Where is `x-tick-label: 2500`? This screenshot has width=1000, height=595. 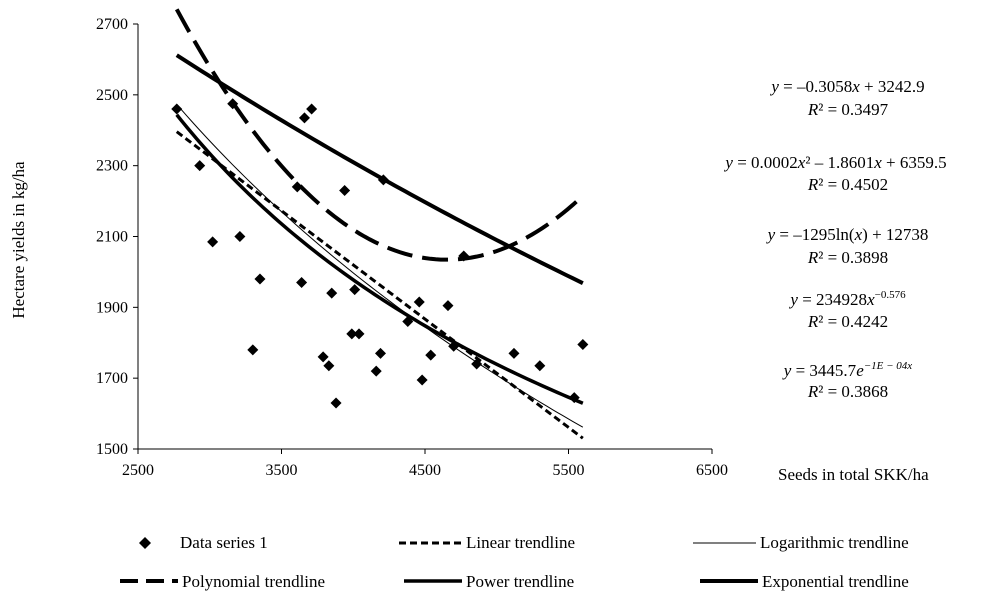 x-tick-label: 2500 is located at coordinates (138, 470).